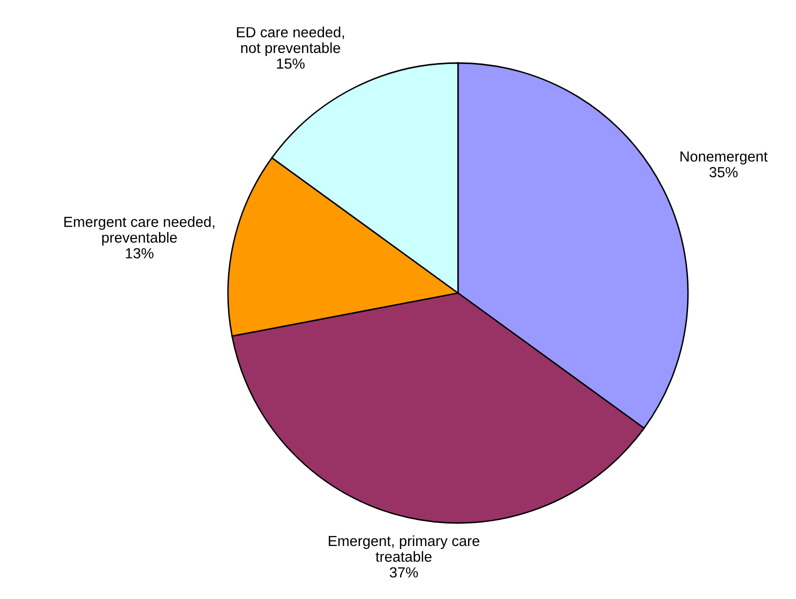 Image resolution: width=796 pixels, height=599 pixels. What do you see at coordinates (140, 253) in the screenshot?
I see `data-label: 13%` at bounding box center [140, 253].